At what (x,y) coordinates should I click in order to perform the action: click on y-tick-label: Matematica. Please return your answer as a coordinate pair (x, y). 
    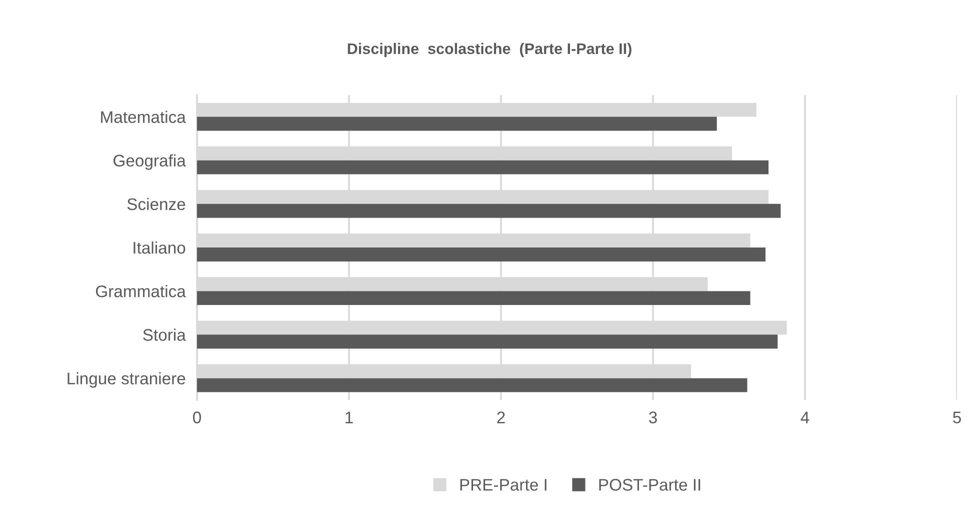
    Looking at the image, I should click on (143, 116).